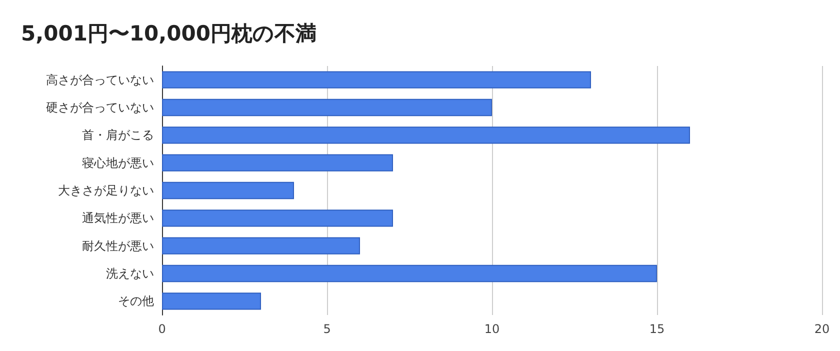 This screenshot has width=840, height=351. What do you see at coordinates (130, 273) in the screenshot?
I see `y-tick-label: 洗えない` at bounding box center [130, 273].